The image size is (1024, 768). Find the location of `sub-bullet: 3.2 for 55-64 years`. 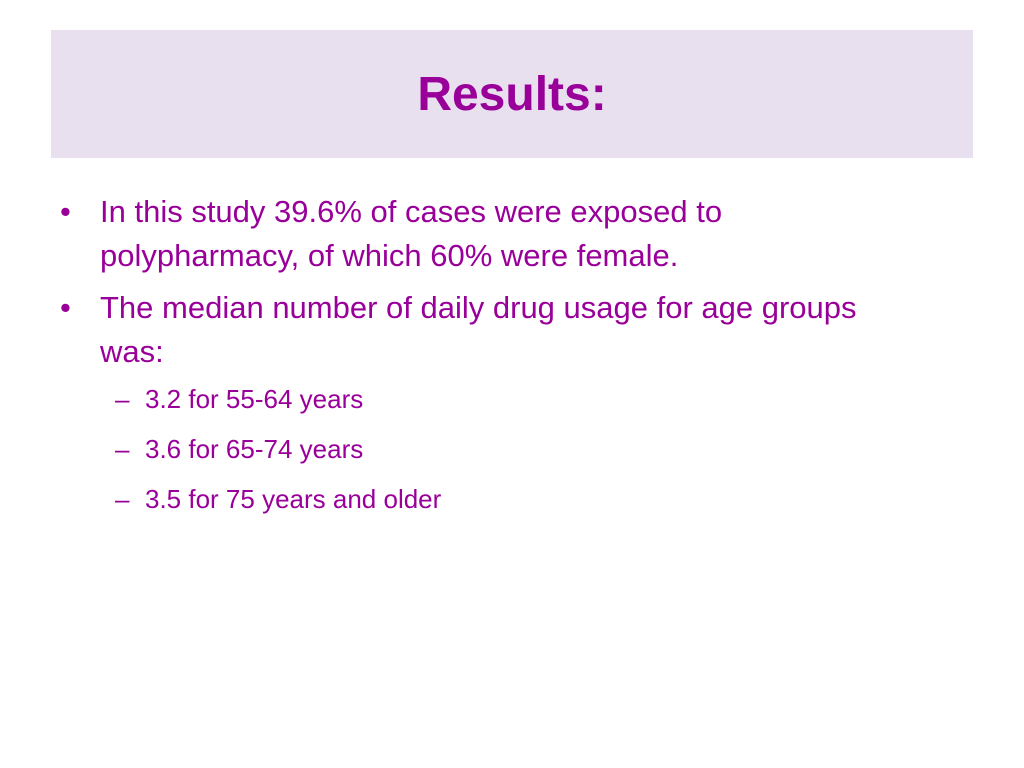

sub-bullet: 3.2 for 55-64 years is located at coordinates (480, 399).